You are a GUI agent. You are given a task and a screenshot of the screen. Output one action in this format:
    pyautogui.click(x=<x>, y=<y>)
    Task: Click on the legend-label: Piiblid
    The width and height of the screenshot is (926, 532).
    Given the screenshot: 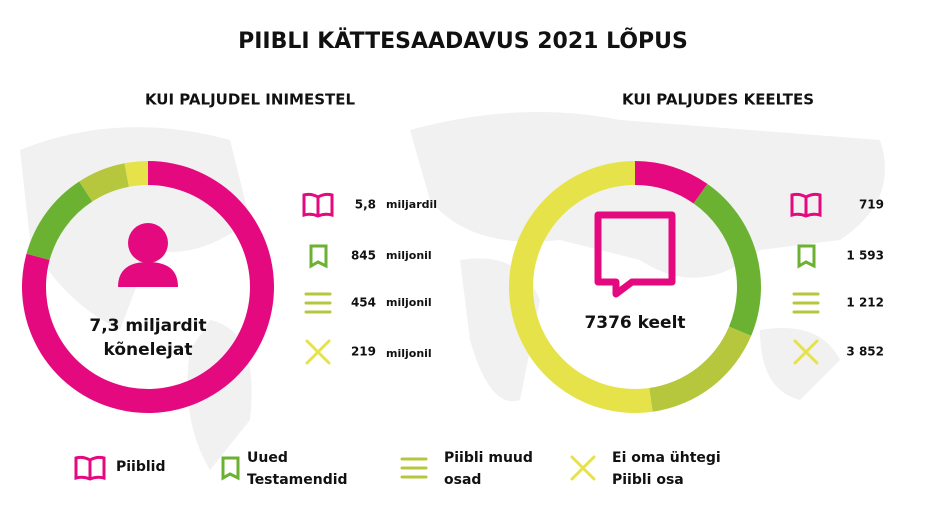 What is the action you would take?
    pyautogui.click(x=141, y=467)
    